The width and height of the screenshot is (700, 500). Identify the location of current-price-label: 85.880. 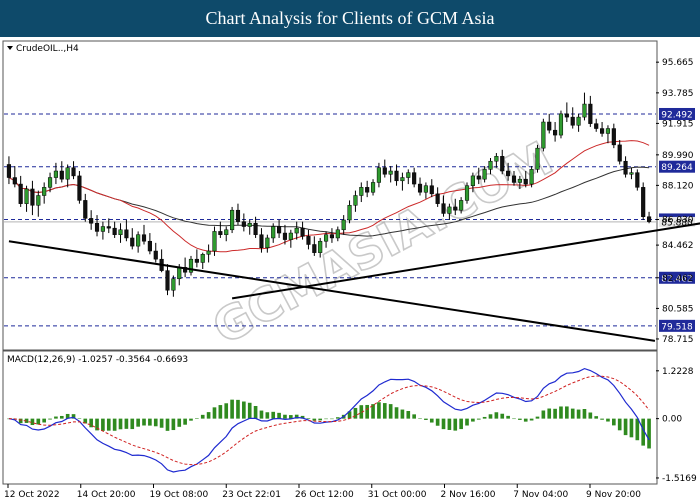
(677, 223).